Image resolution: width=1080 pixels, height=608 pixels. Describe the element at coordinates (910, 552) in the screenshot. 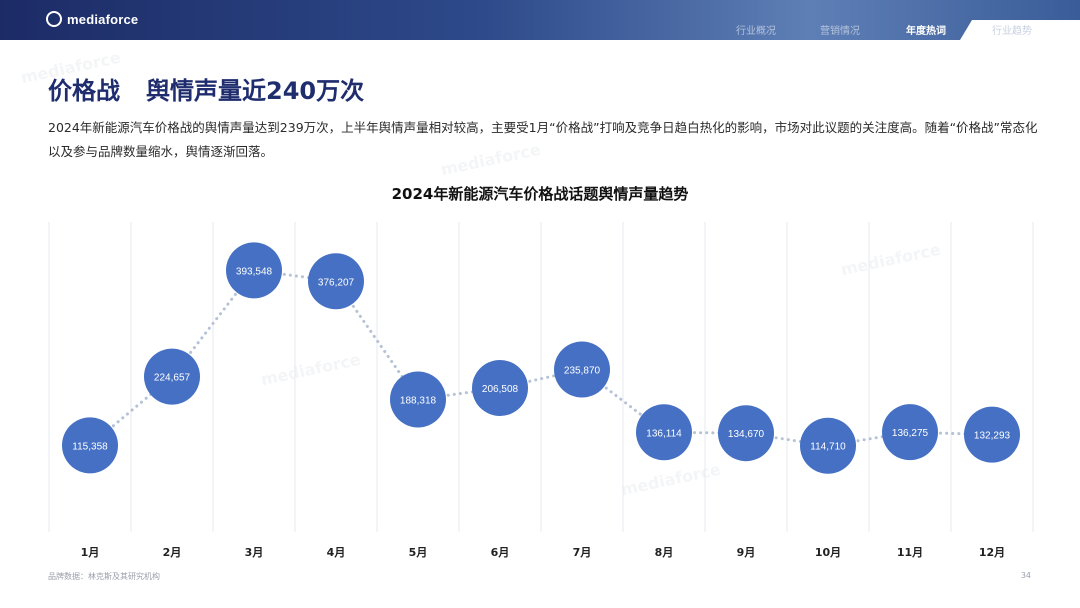

I see `x-tick-label: 11月` at that location.